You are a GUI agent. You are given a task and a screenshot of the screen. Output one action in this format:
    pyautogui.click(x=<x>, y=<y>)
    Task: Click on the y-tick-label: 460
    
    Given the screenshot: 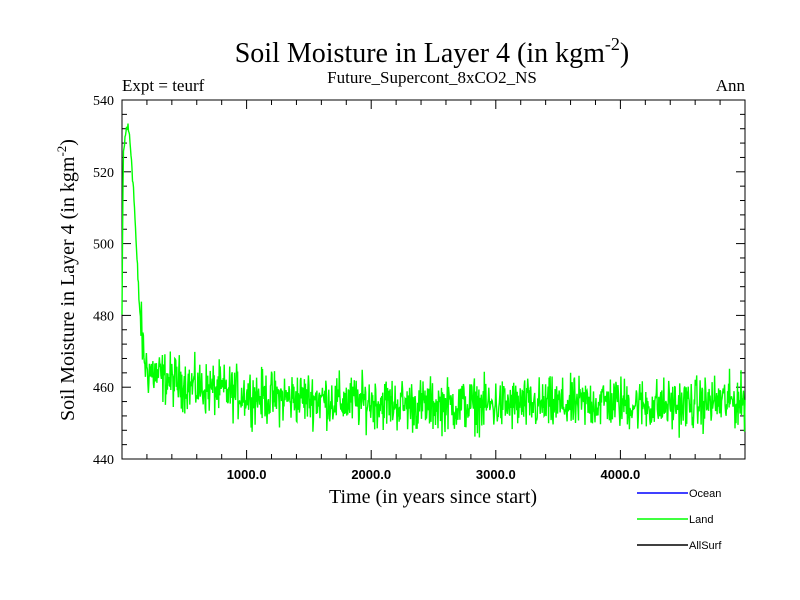 What is the action you would take?
    pyautogui.click(x=103, y=388)
    